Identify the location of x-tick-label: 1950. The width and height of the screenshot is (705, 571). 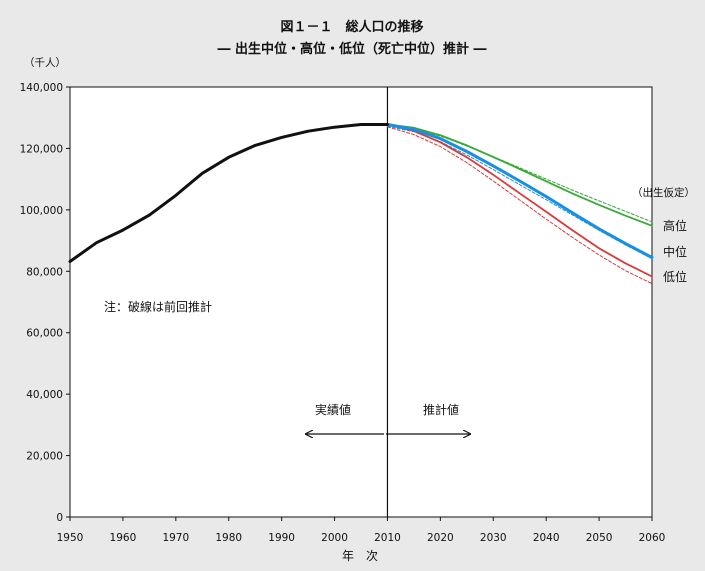
(70, 538).